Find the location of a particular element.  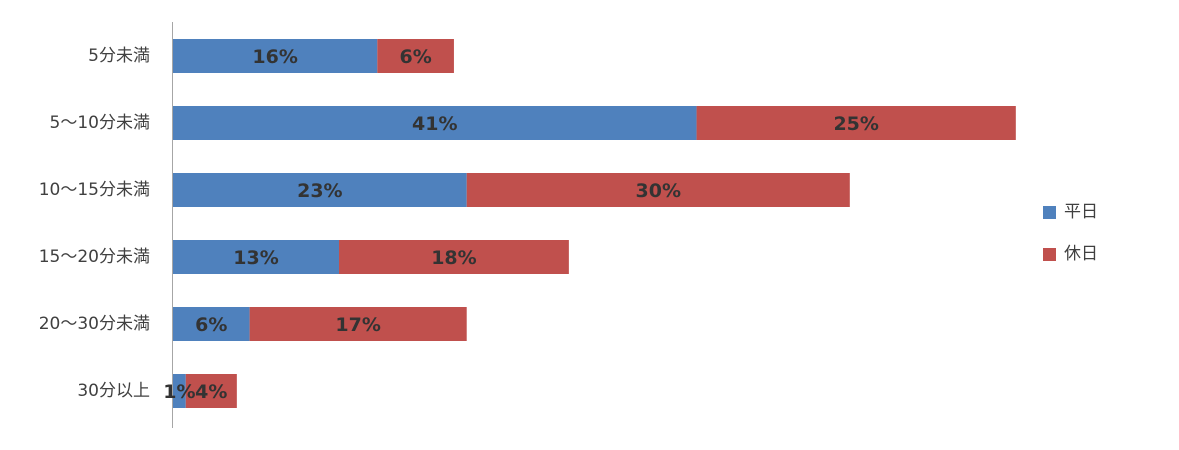

data-label: 23% is located at coordinates (319, 191).